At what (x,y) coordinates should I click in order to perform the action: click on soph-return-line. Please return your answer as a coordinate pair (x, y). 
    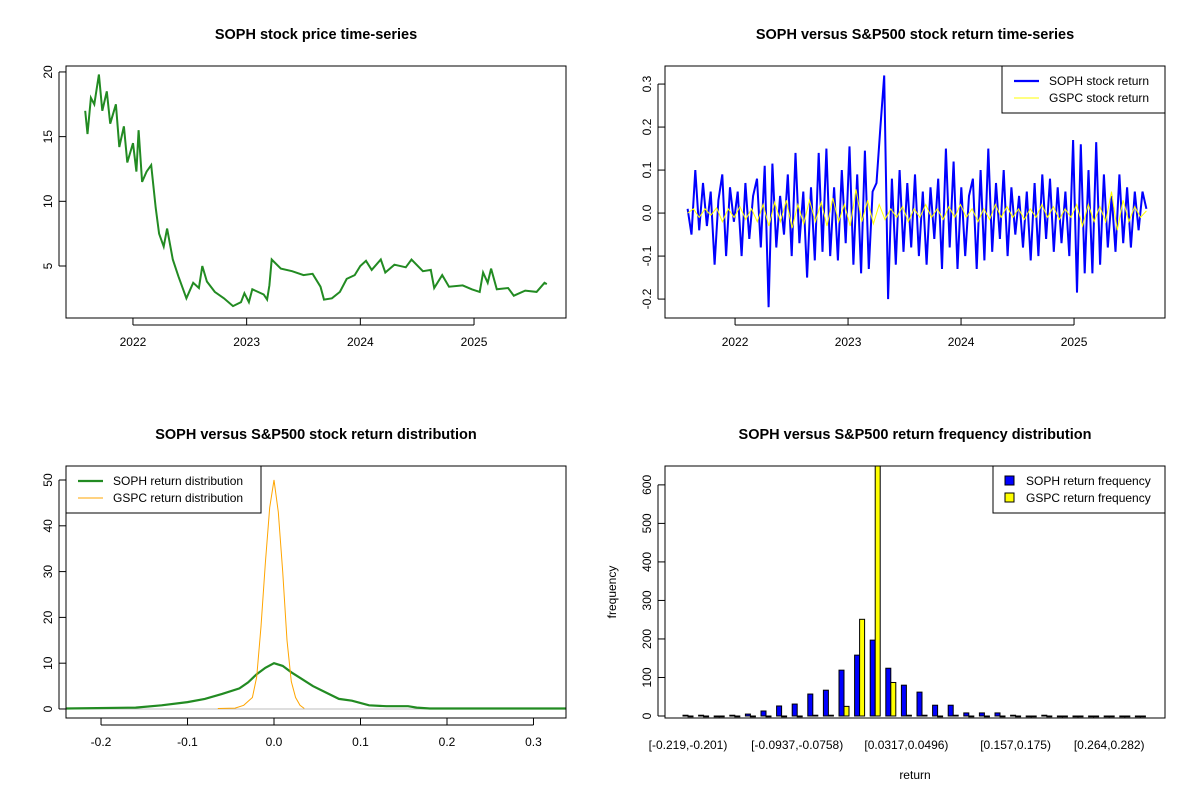
    Looking at the image, I should click on (917, 191).